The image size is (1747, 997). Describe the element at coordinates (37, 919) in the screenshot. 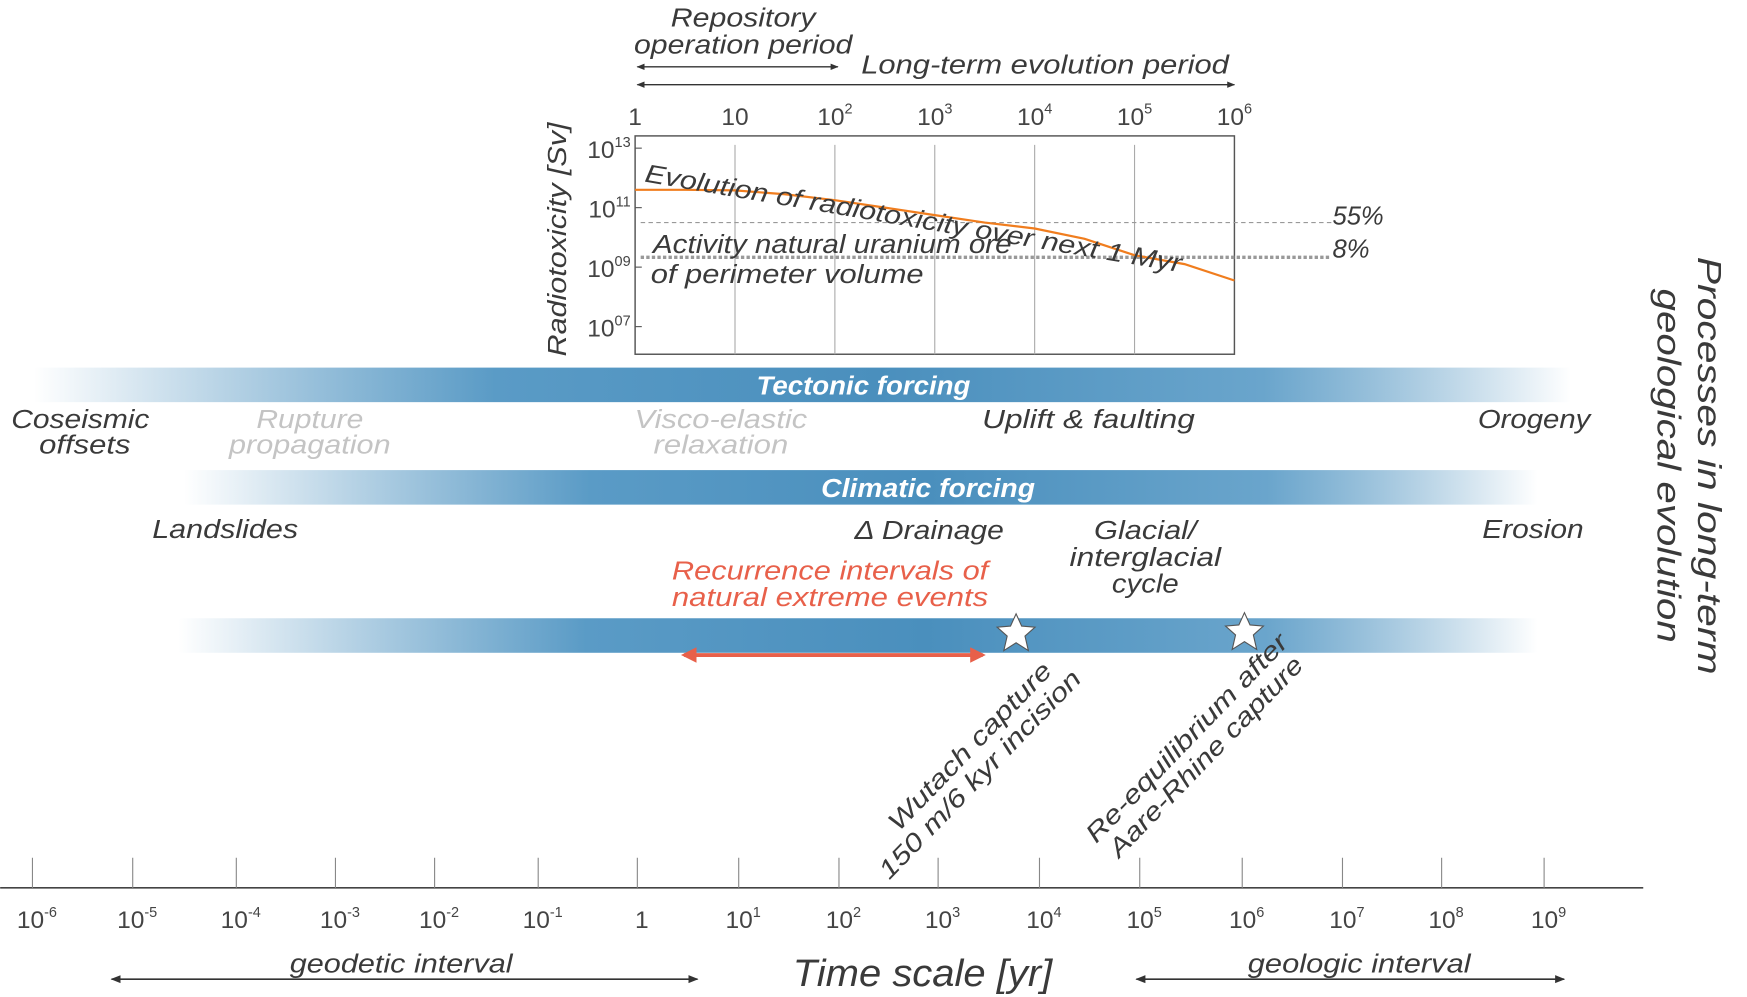

I see `time-axis-tick-label: 10⁻⁶` at that location.